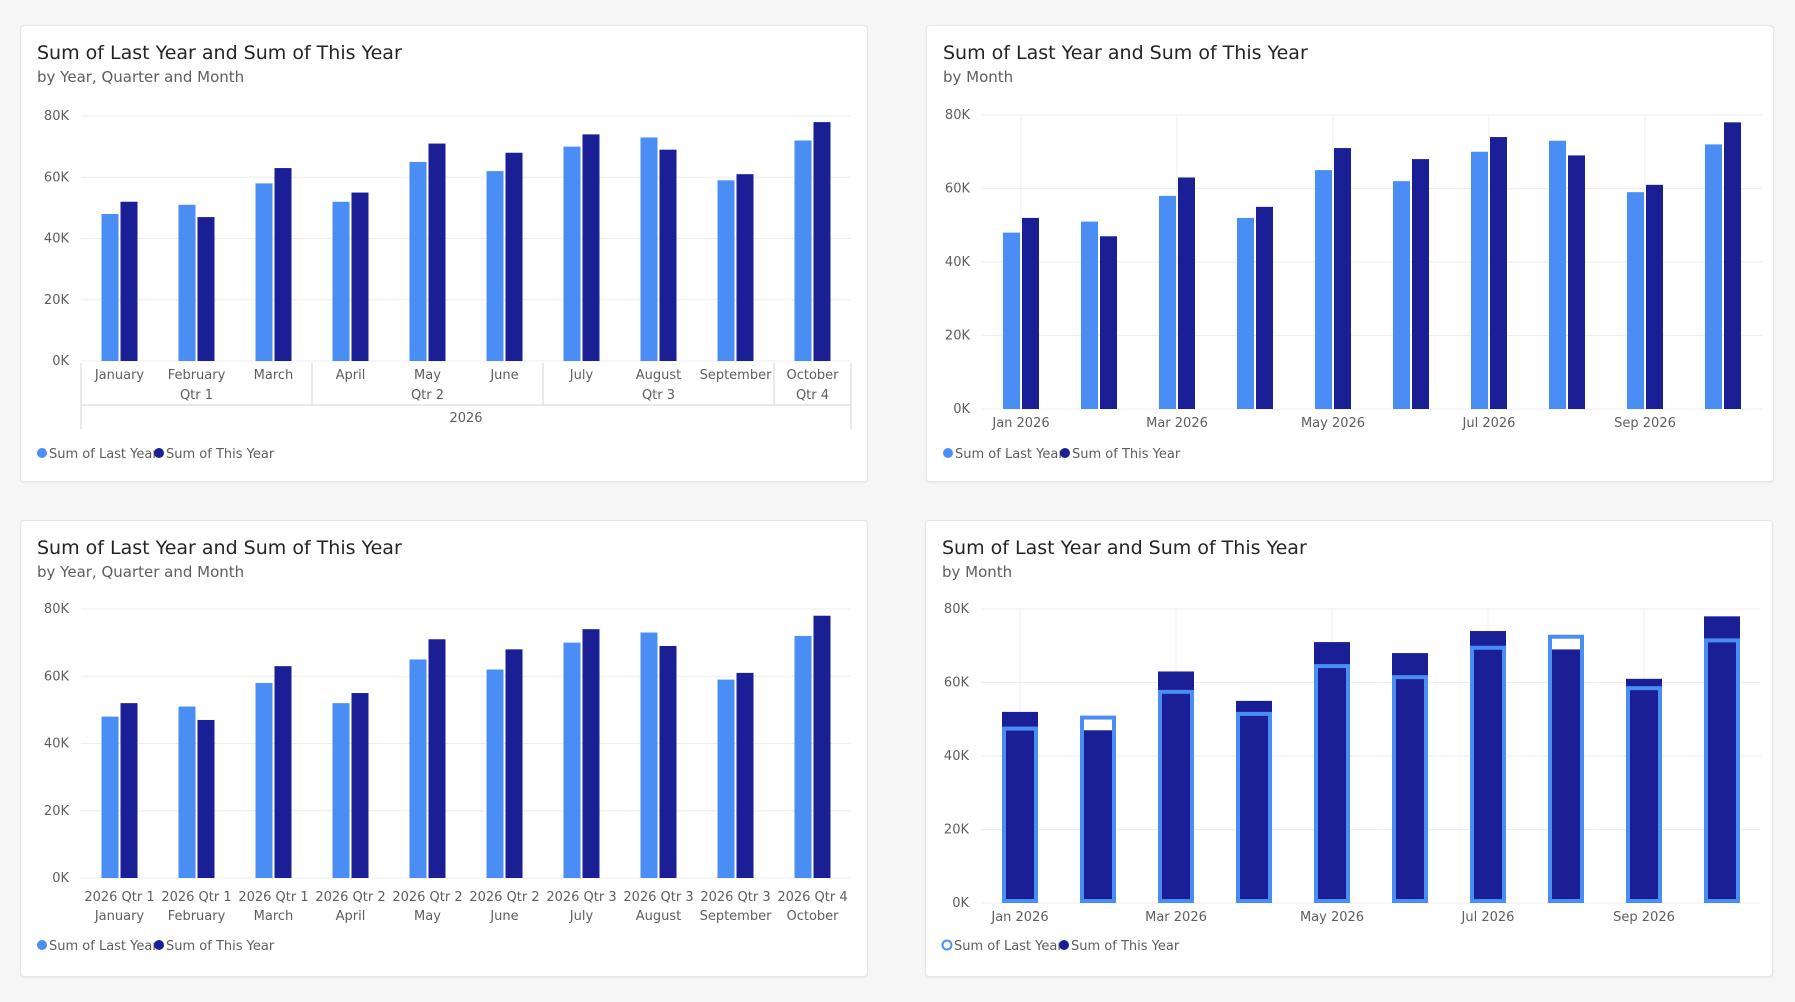 Image resolution: width=1795 pixels, height=1002 pixels. Describe the element at coordinates (812, 395) in the screenshot. I see `x-tick-label-quarter: Qtr 4` at that location.